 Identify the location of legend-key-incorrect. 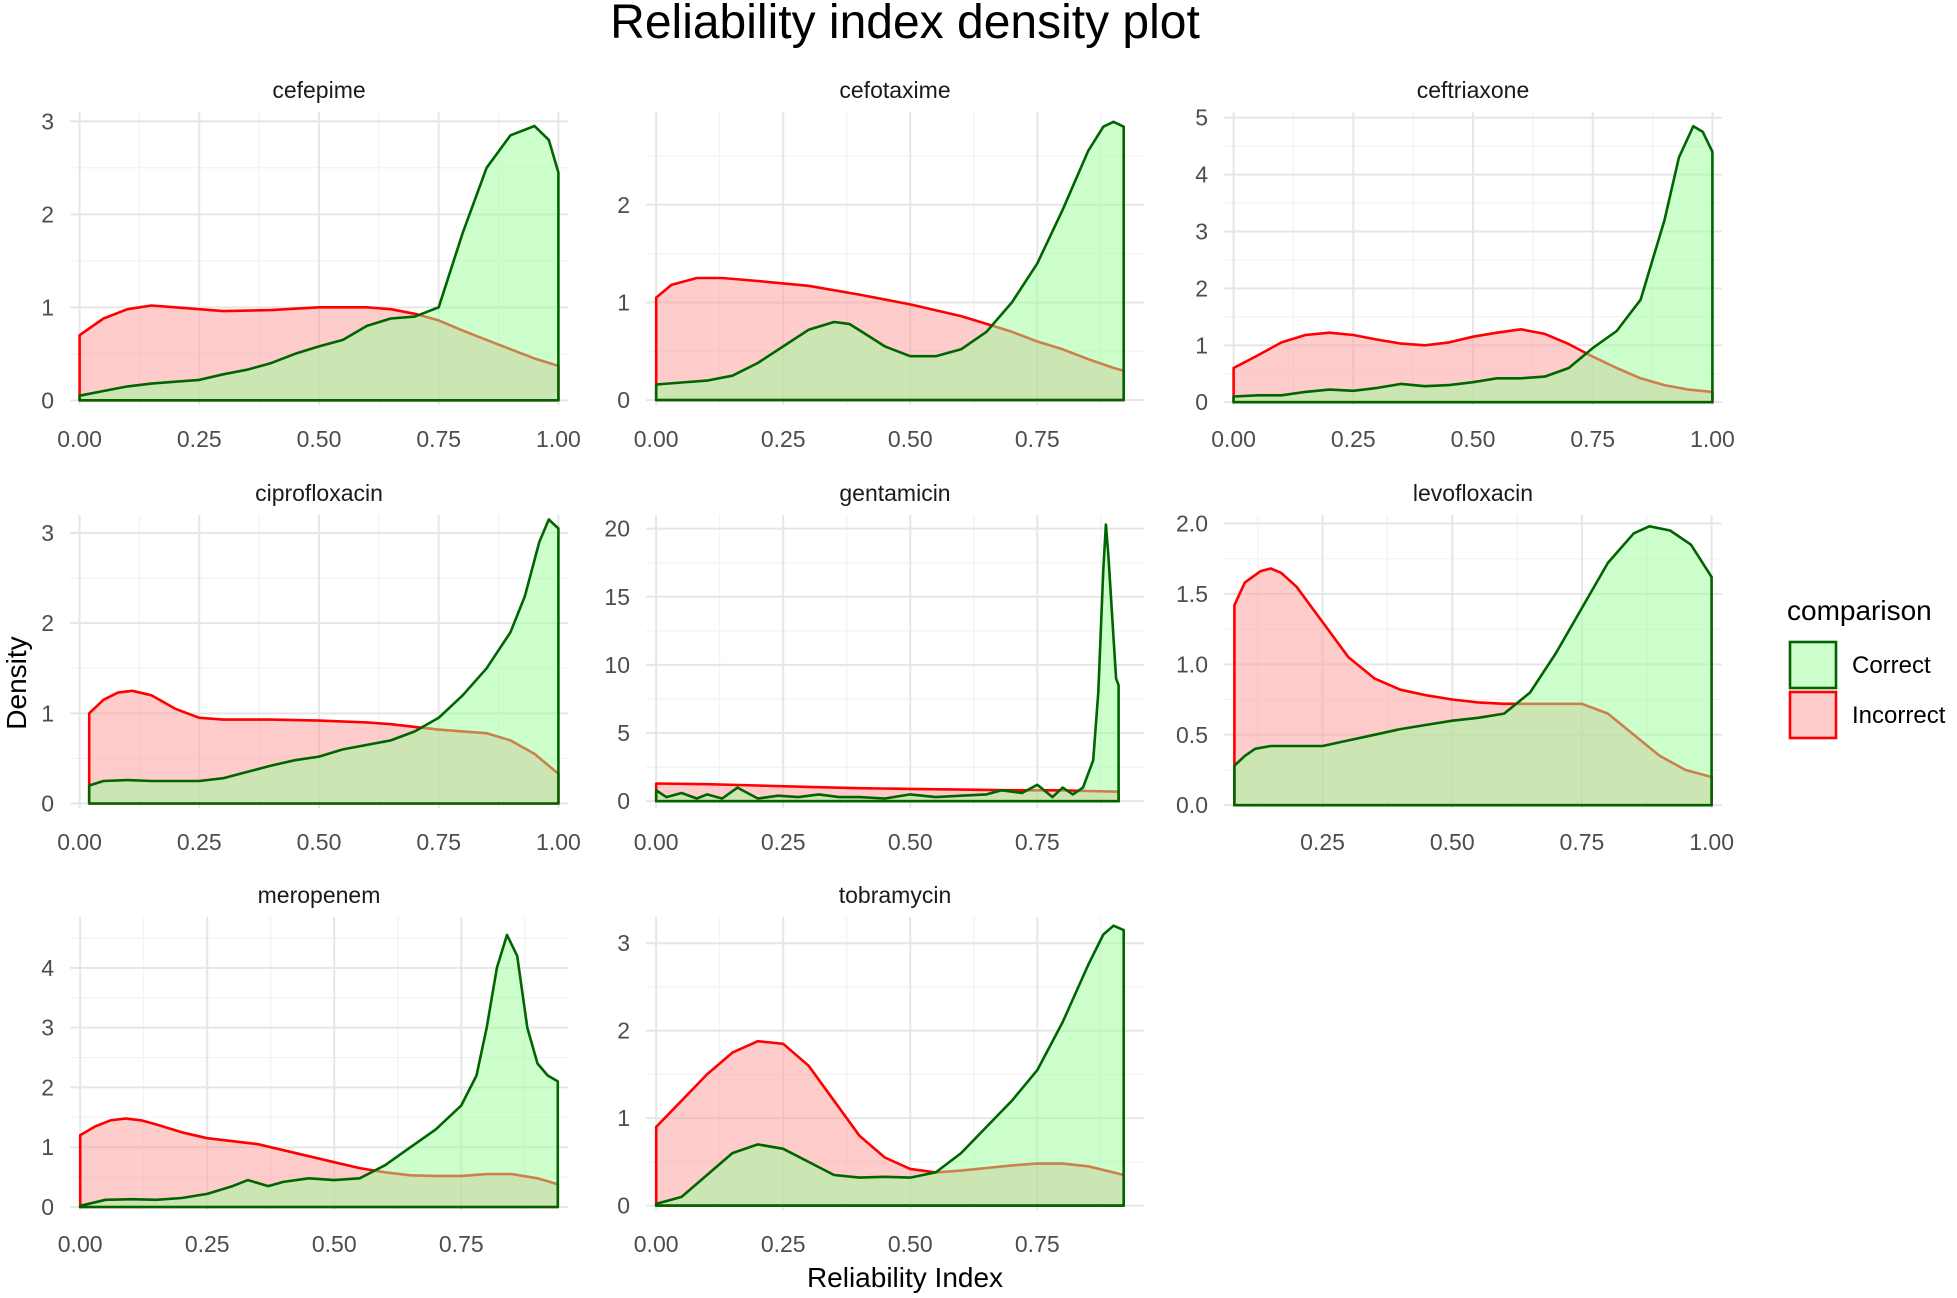
(1813, 715).